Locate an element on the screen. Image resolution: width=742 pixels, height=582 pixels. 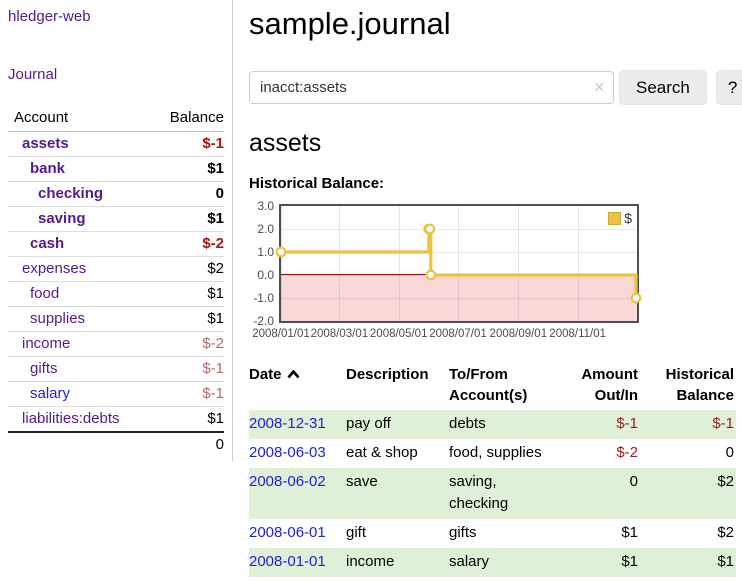
chart-plot-area: $ is located at coordinates (458, 263).